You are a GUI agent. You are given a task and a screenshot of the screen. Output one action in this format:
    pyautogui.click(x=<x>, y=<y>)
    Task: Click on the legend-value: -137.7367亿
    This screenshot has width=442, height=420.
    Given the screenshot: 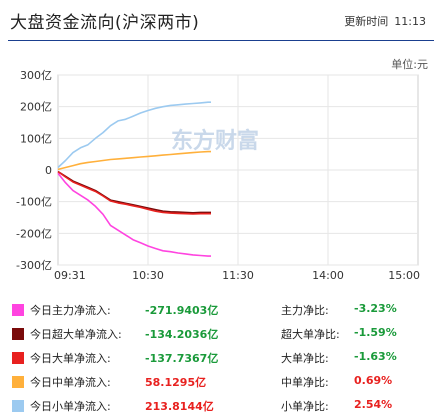 What is the action you would take?
    pyautogui.click(x=182, y=358)
    